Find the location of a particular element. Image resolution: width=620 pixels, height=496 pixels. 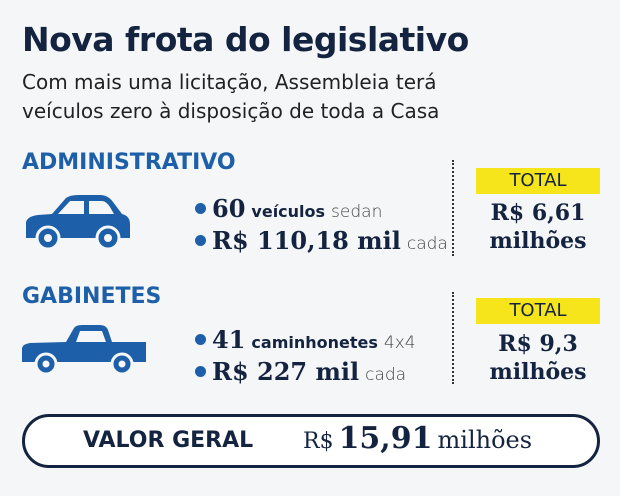

total-value: R$ 6,61 is located at coordinates (538, 213).